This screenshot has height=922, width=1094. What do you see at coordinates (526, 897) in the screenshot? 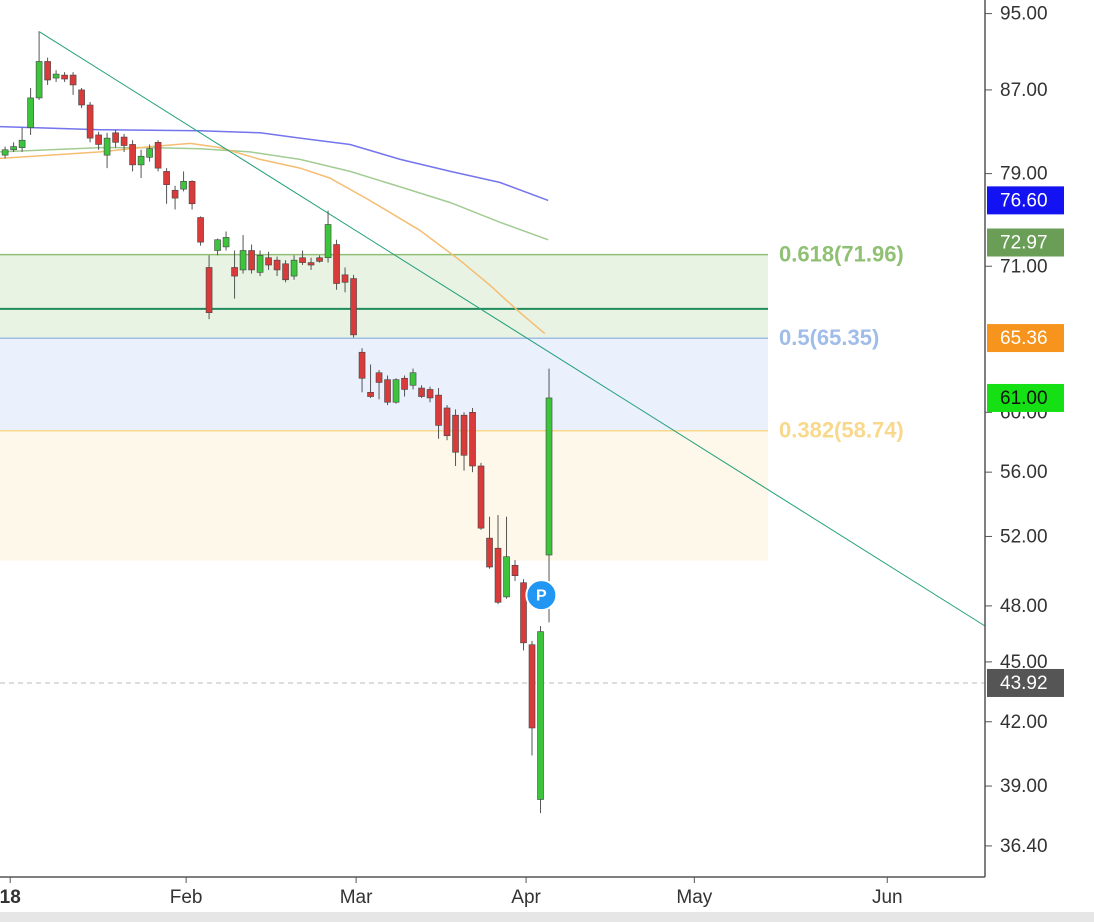
I see `x-tick-label: Apr` at bounding box center [526, 897].